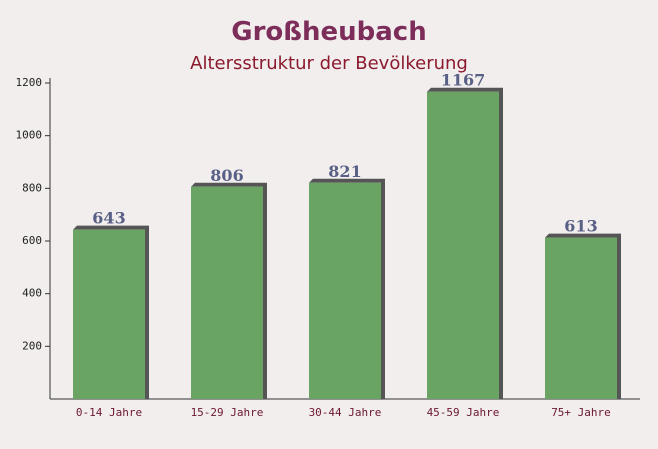 The height and width of the screenshot is (449, 658). What do you see at coordinates (329, 63) in the screenshot?
I see `chart-subtitle: Altersstruktur der Bevölkerung` at bounding box center [329, 63].